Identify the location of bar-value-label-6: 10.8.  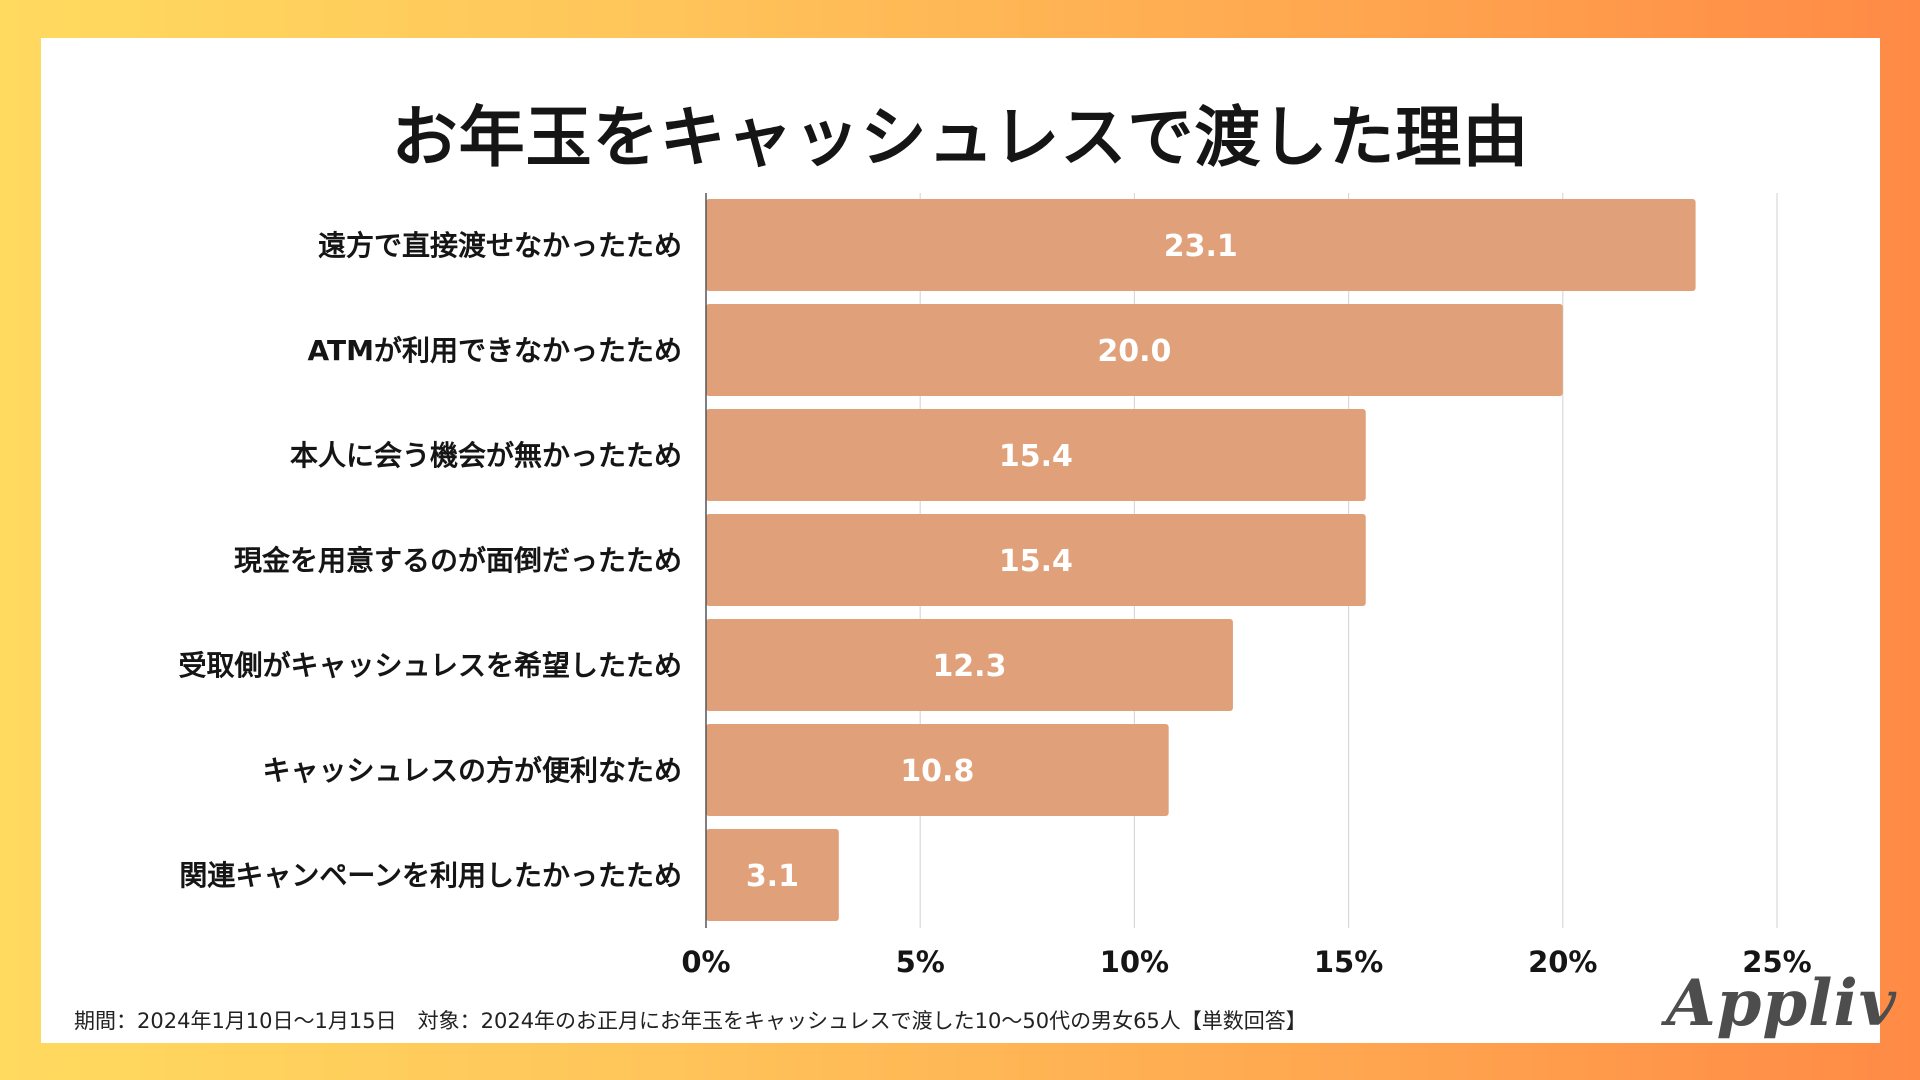
(937, 771).